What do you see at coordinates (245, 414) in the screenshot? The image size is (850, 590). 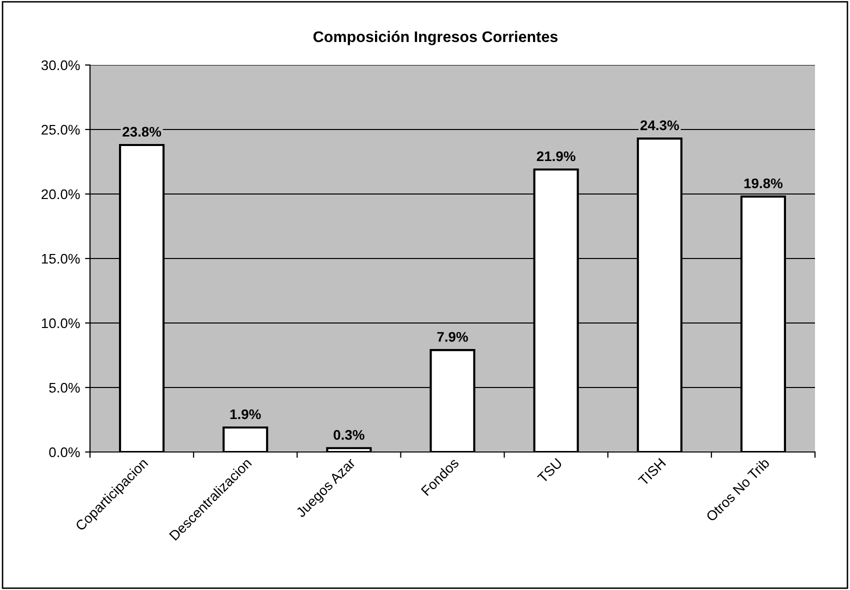 I see `data-label: 1.9%` at bounding box center [245, 414].